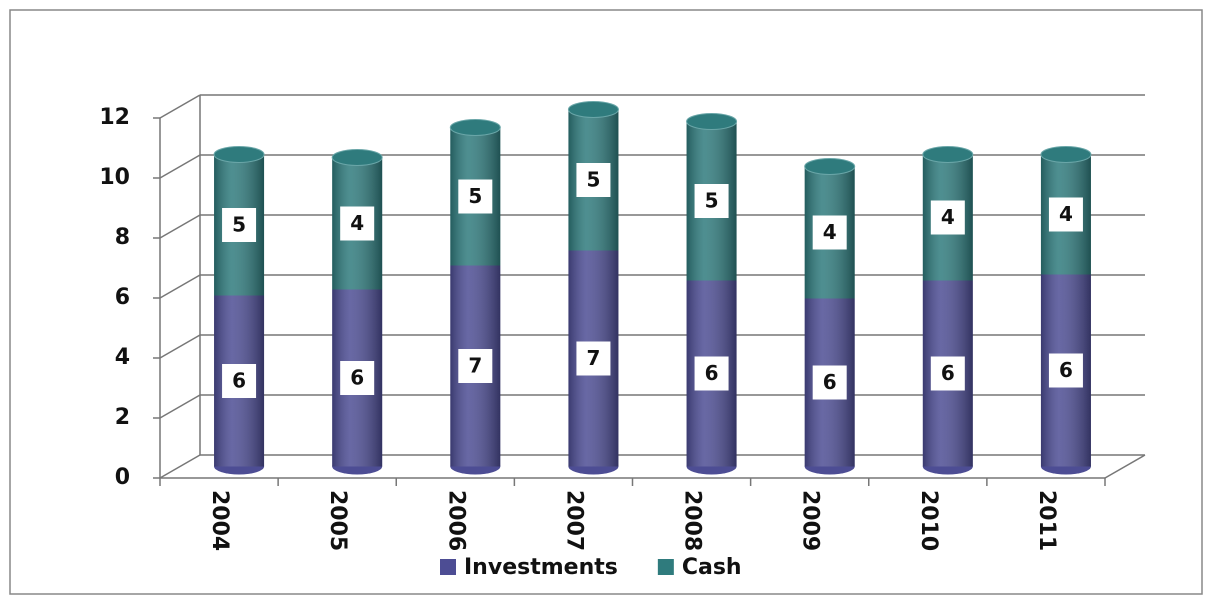 This screenshot has width=1209, height=603. I want to click on x-tick-label: 2005, so click(337, 520).